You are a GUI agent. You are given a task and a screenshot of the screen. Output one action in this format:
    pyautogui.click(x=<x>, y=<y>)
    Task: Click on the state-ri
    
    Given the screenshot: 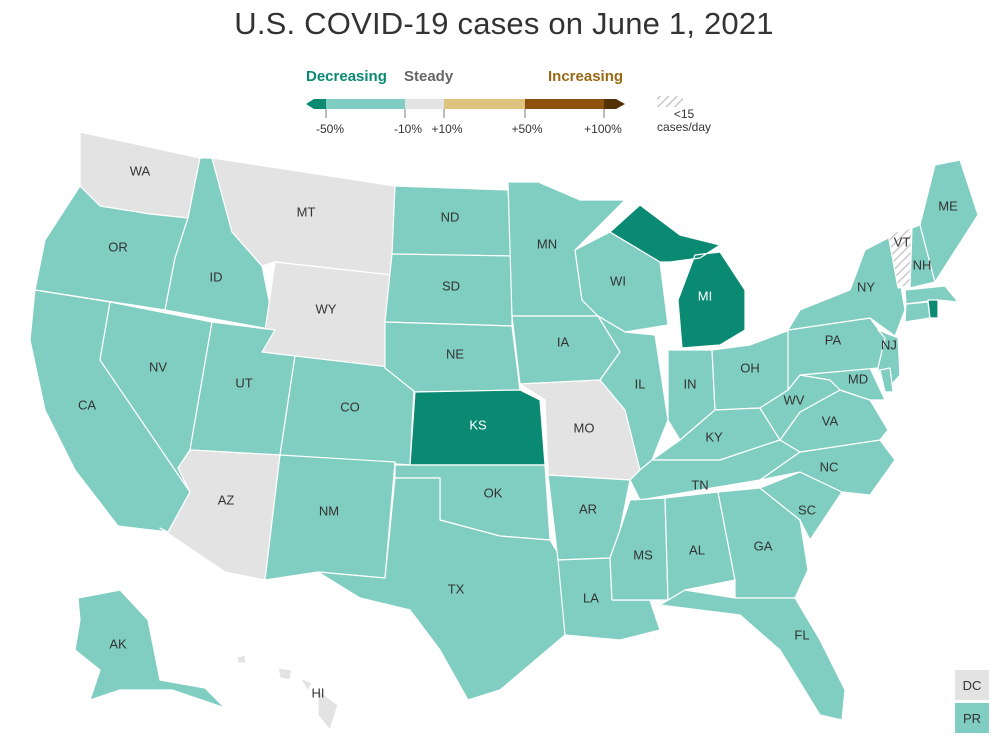 What is the action you would take?
    pyautogui.click(x=933, y=309)
    